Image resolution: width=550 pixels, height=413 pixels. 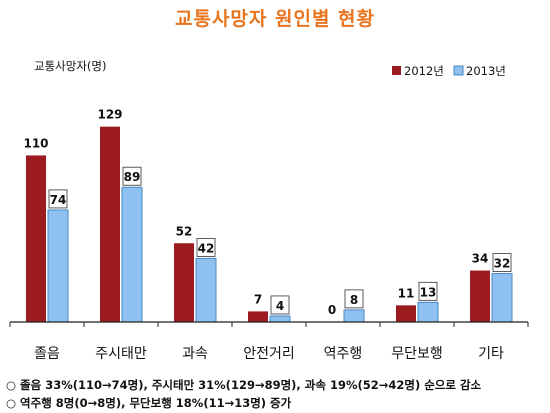 I want to click on bar-2013년-과속, so click(x=206, y=290).